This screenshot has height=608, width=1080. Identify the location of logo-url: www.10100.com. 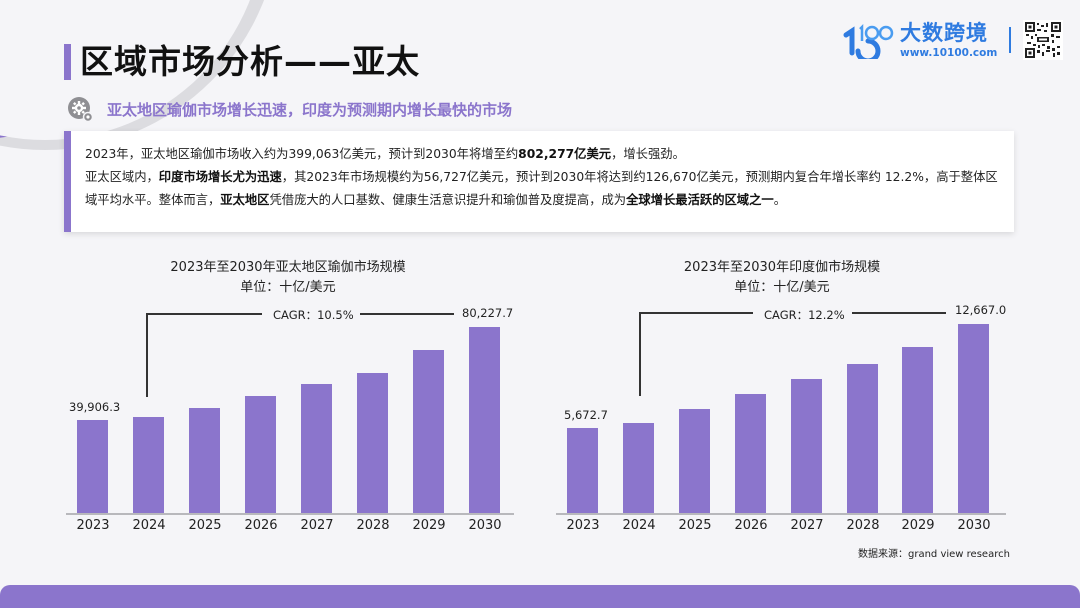
(949, 53).